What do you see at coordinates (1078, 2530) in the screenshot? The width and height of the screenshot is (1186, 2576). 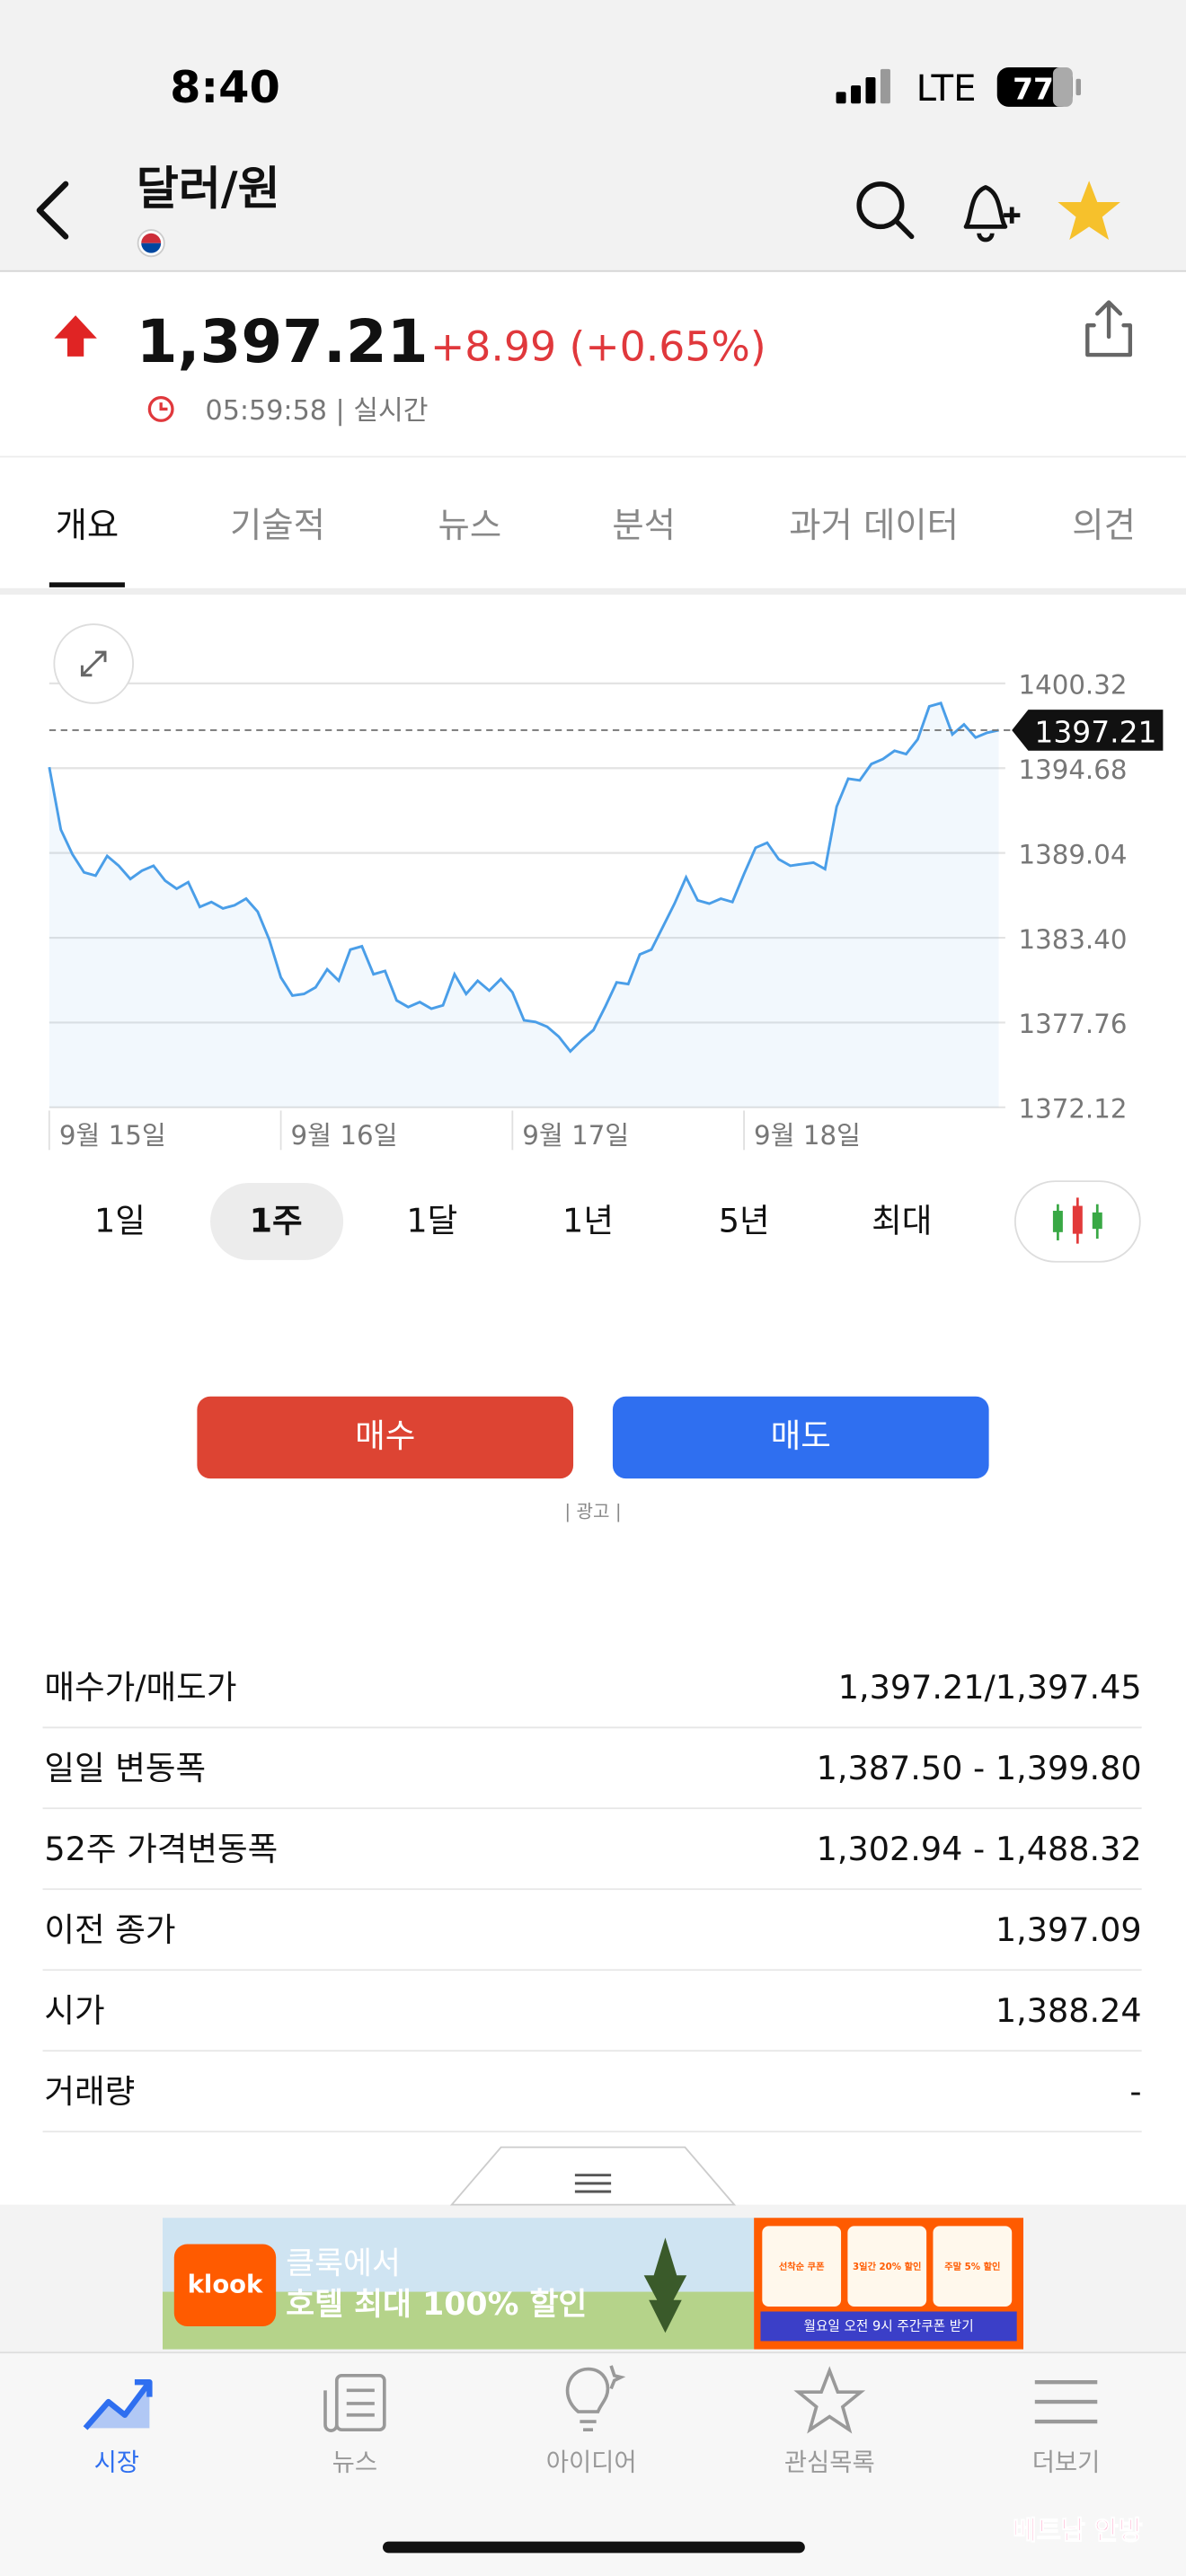 I see `watermark: 베트남 안방` at bounding box center [1078, 2530].